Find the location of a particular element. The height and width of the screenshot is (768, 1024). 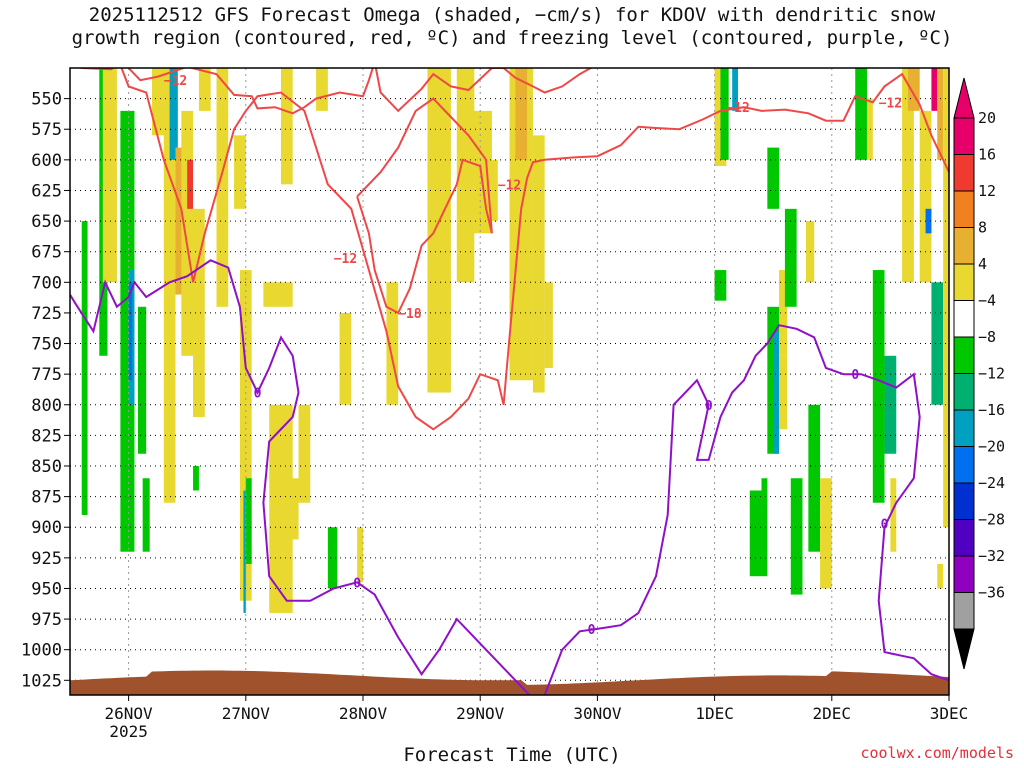

red-contour-label-2: −12 is located at coordinates (509, 185).